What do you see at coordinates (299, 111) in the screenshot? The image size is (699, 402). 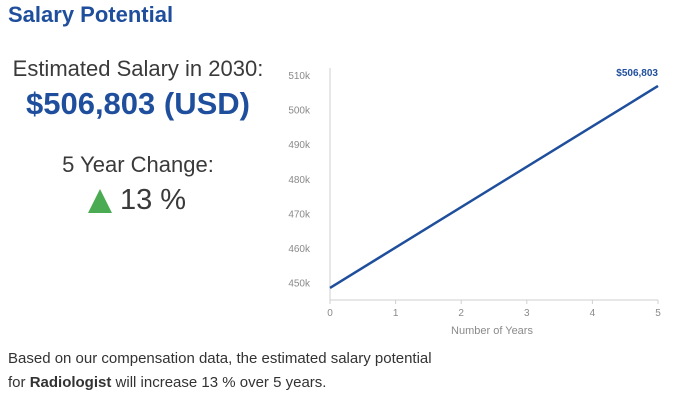 I see `y-tick-label: 500k` at bounding box center [299, 111].